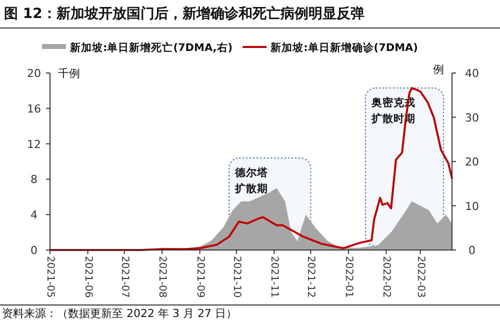 The image size is (500, 322). I want to click on x-tick-label: 2021-09, so click(200, 277).